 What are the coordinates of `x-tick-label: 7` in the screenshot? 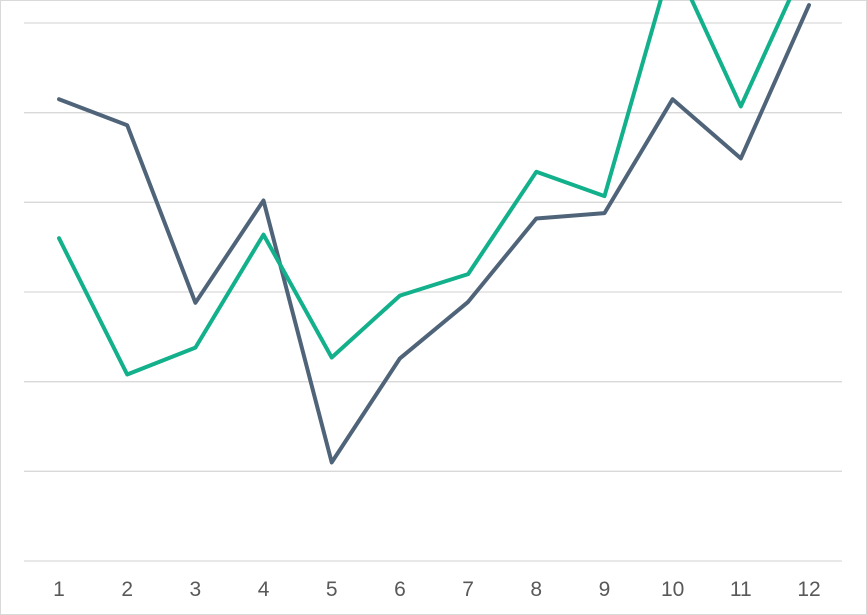 It's located at (468, 589).